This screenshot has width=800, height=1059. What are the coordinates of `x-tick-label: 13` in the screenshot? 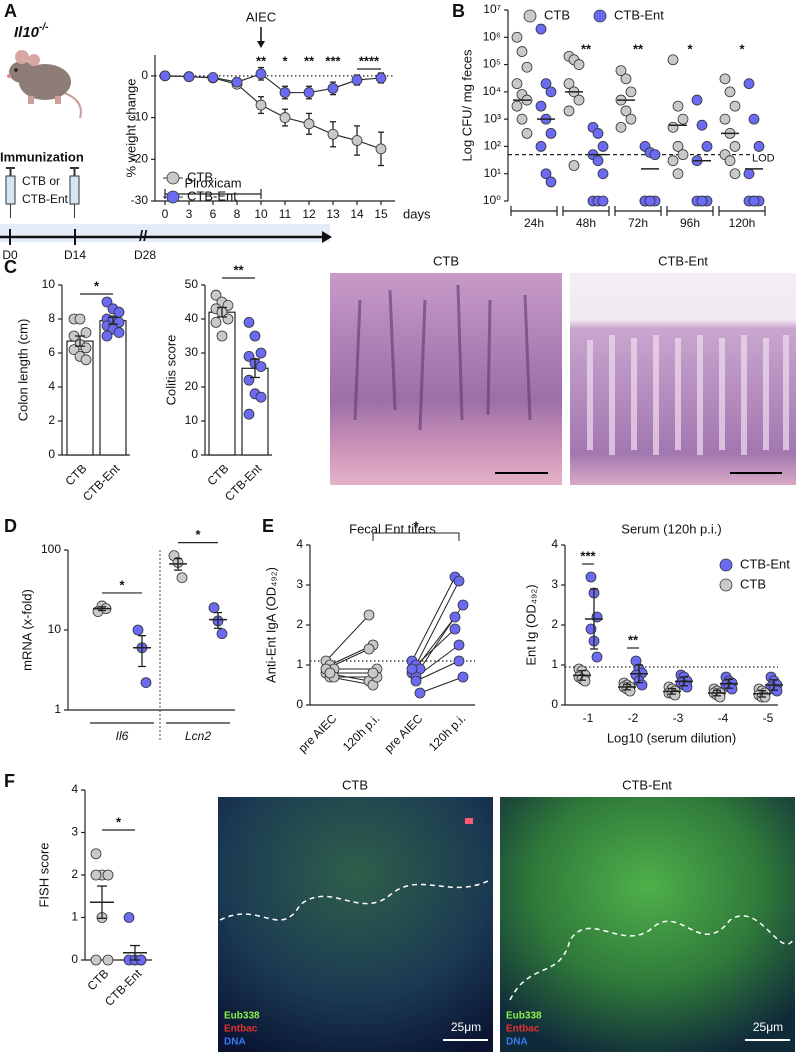 It's located at (333, 214).